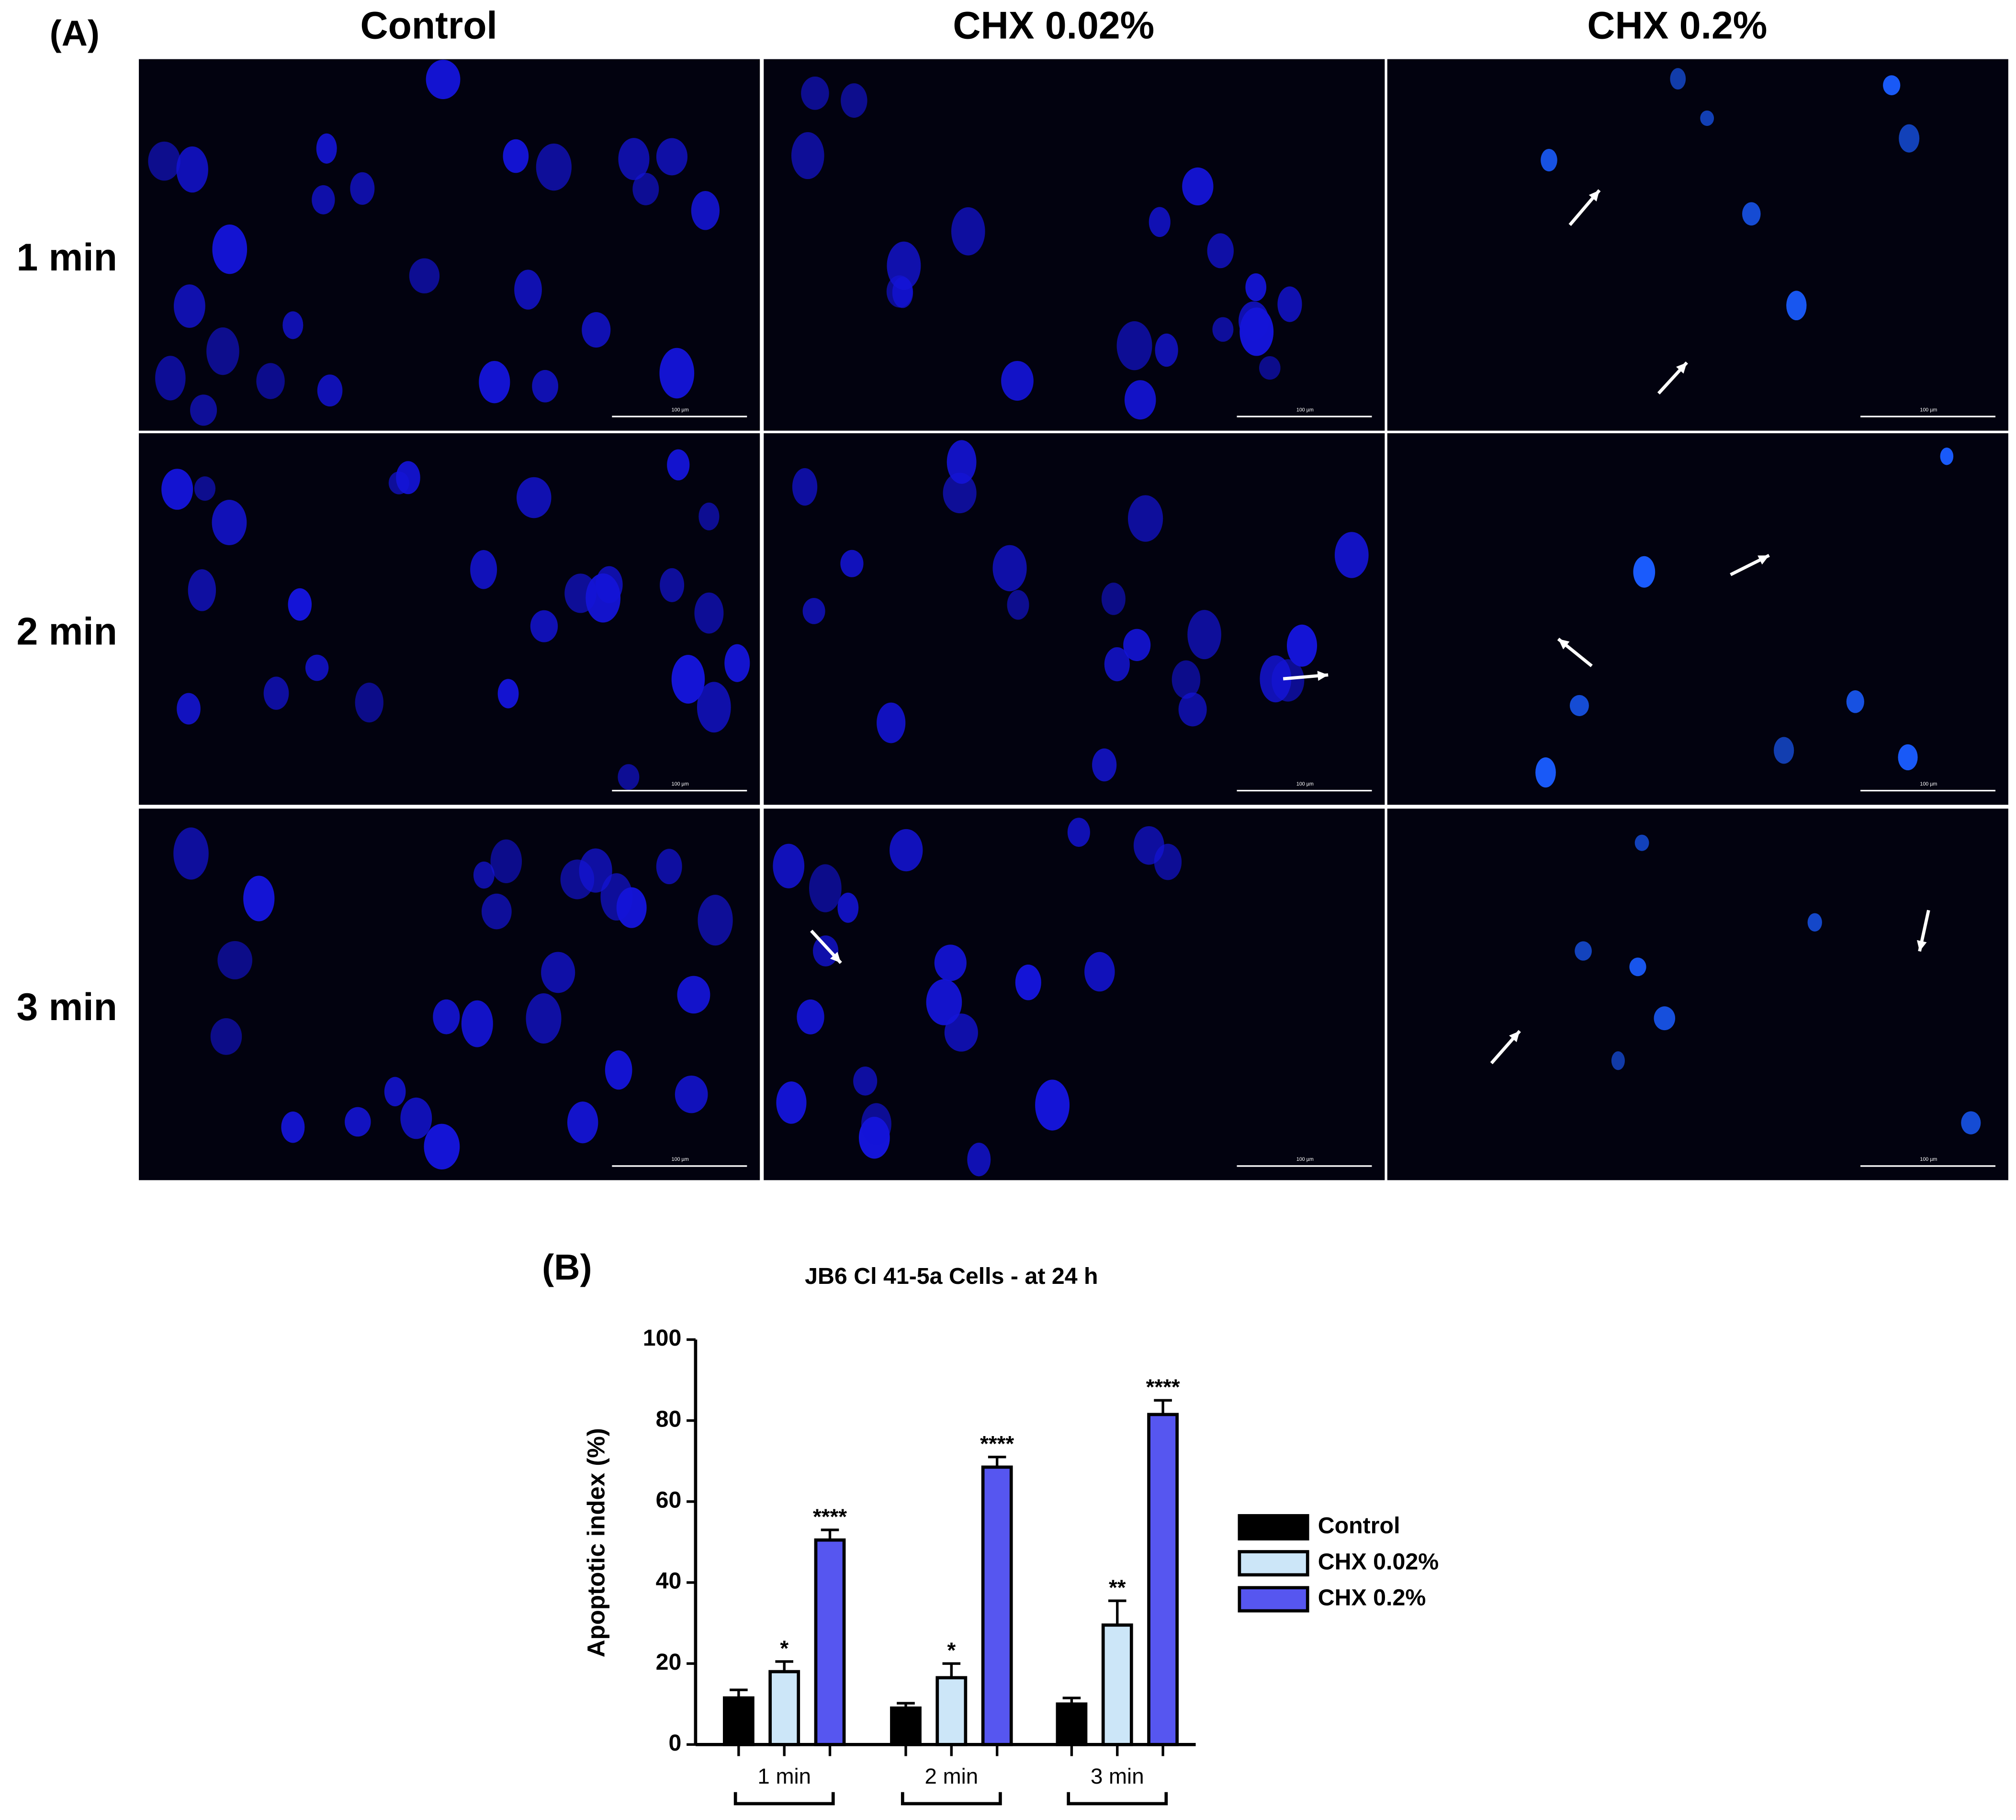  I want to click on y-tick-label: 100, so click(662, 1338).